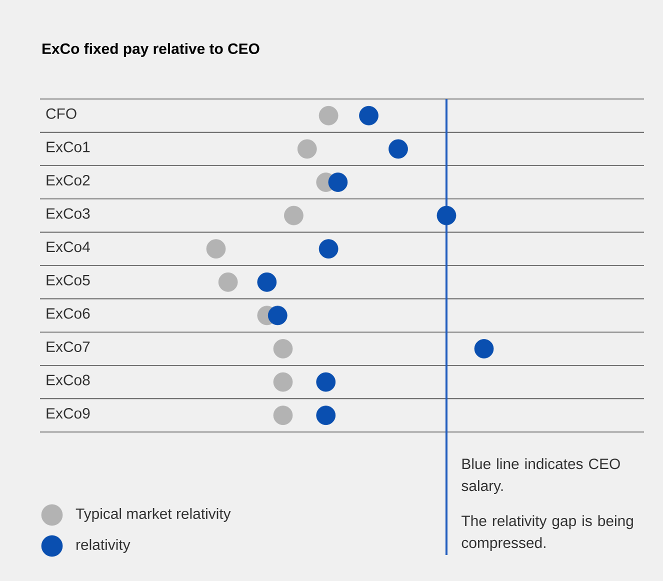  Describe the element at coordinates (68, 413) in the screenshot. I see `y-tick-label: ExCo9` at that location.